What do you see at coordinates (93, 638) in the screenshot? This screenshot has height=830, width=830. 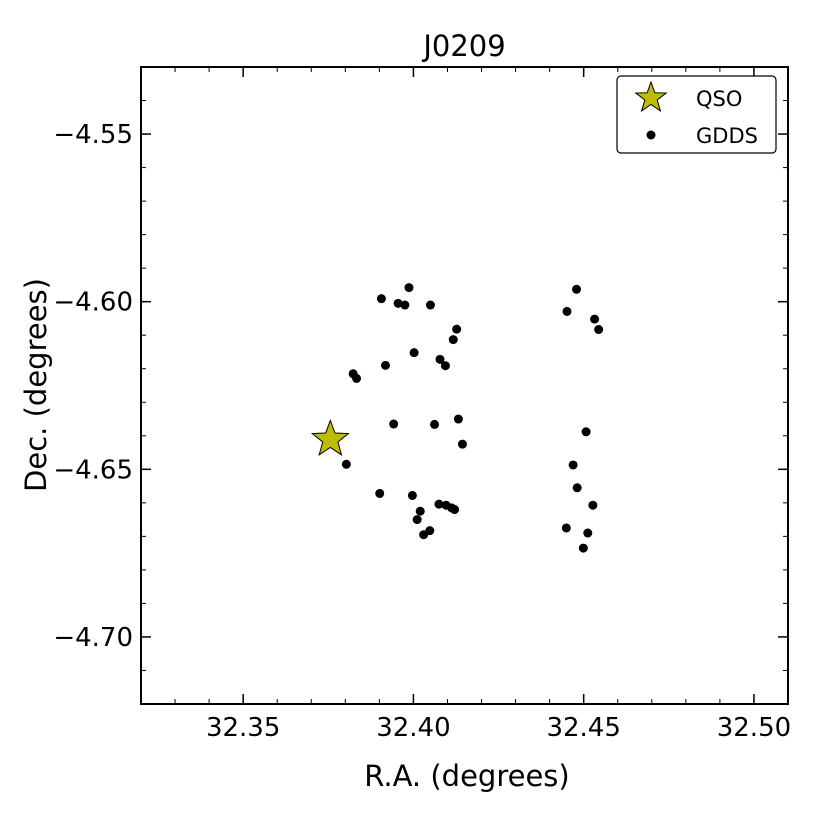 I see `y-tick-label: −4.70` at bounding box center [93, 638].